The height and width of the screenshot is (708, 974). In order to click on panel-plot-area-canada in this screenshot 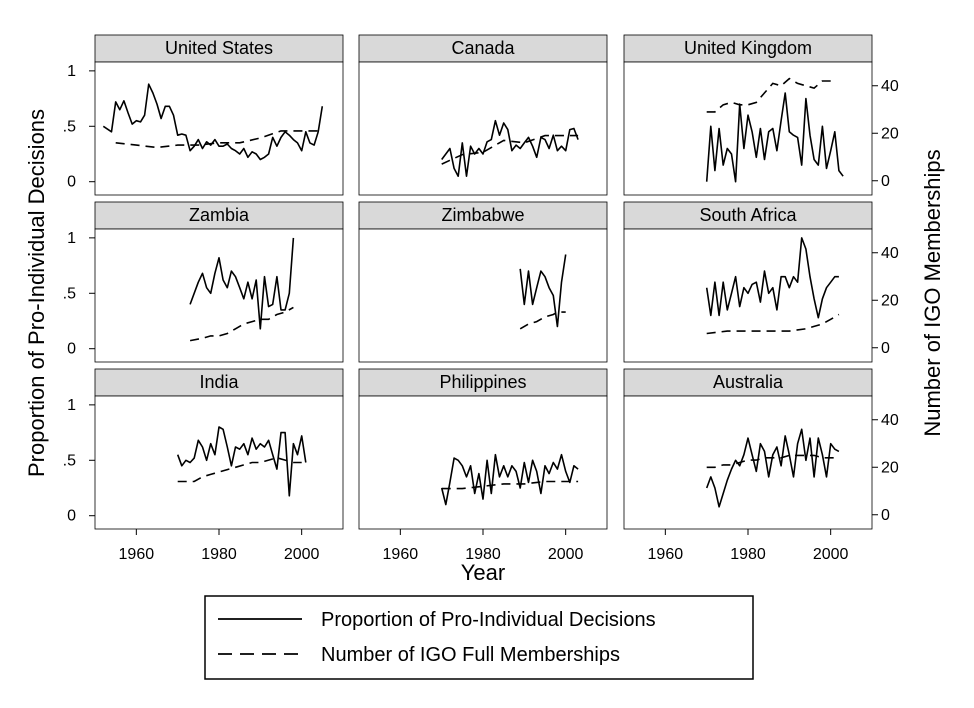, I will do `click(483, 128)`.